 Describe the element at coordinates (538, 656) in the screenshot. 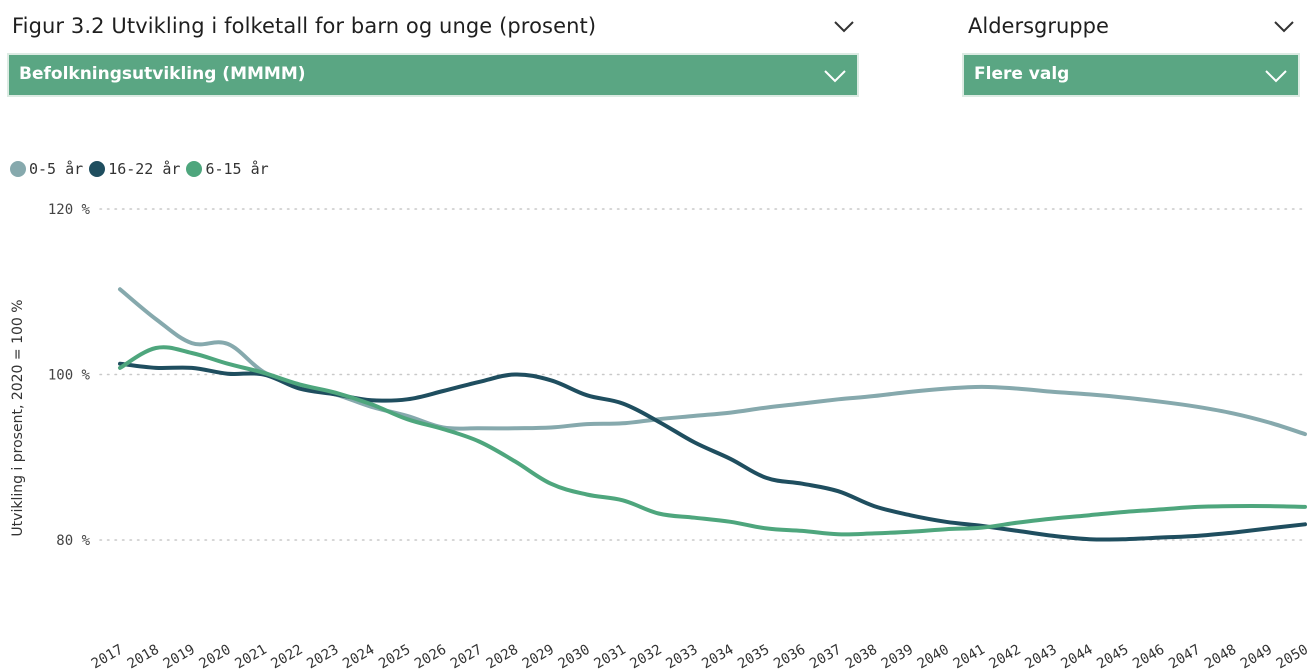

I see `x-tick-label: 2029` at that location.